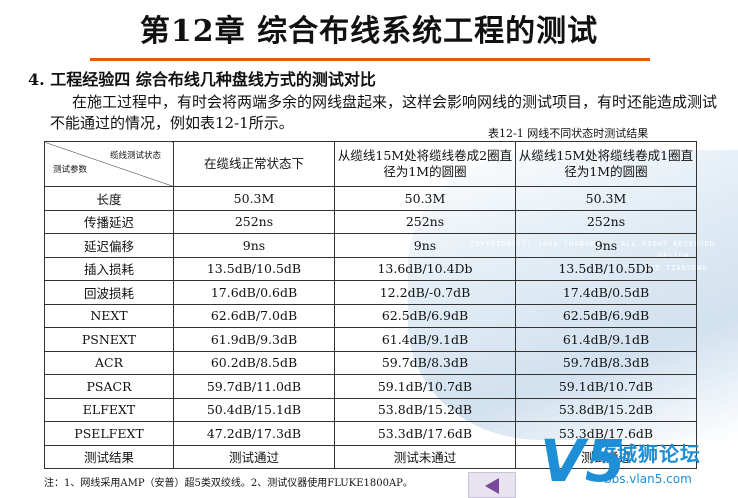 The width and height of the screenshot is (738, 498). I want to click on table-cell: 测试未通过, so click(425, 456).